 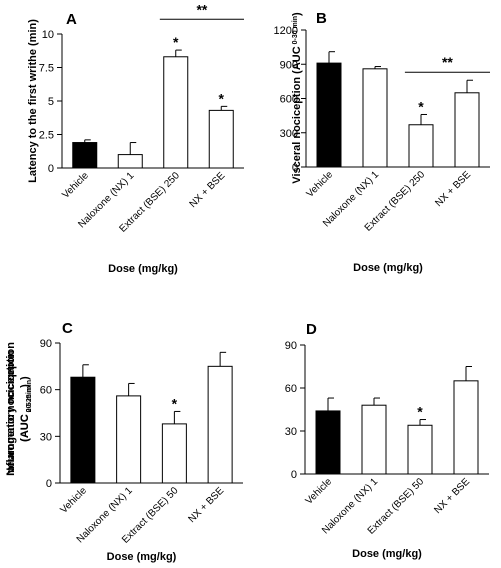 What do you see at coordinates (26, 413) in the screenshot?
I see `y-axis-label-line2: (AUC 0-5 min)` at bounding box center [26, 413].